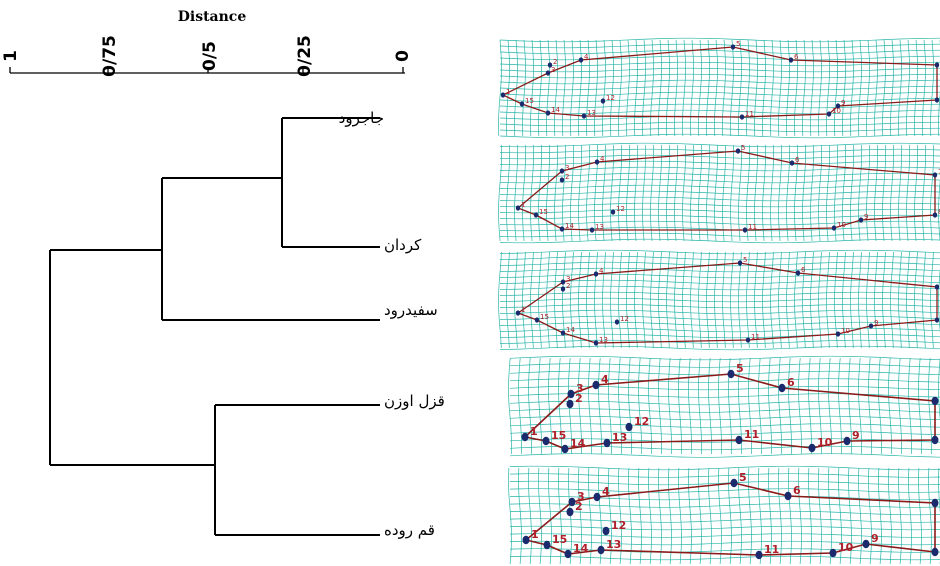  What do you see at coordinates (392, 324) in the screenshot?
I see `leaf-labels: جاجرود کردان سفیدرود قزل اوزن قم روده` at bounding box center [392, 324].